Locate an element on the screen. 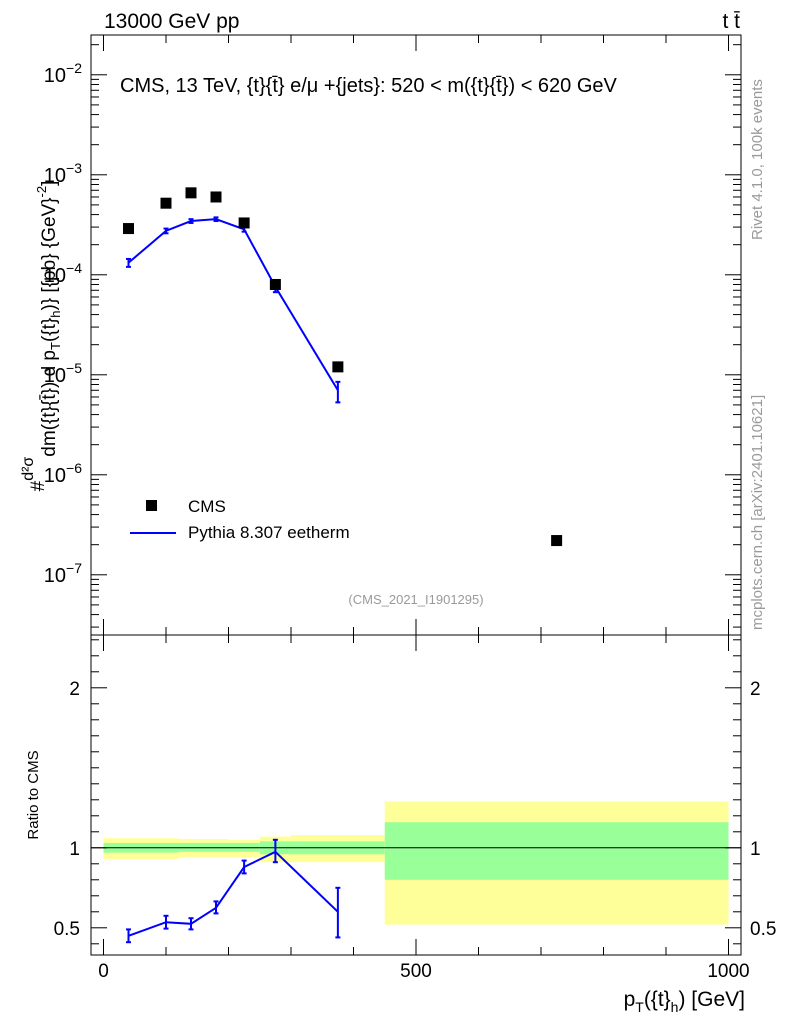  watermark: (CMS_2021_I1901295) is located at coordinates (415, 599).